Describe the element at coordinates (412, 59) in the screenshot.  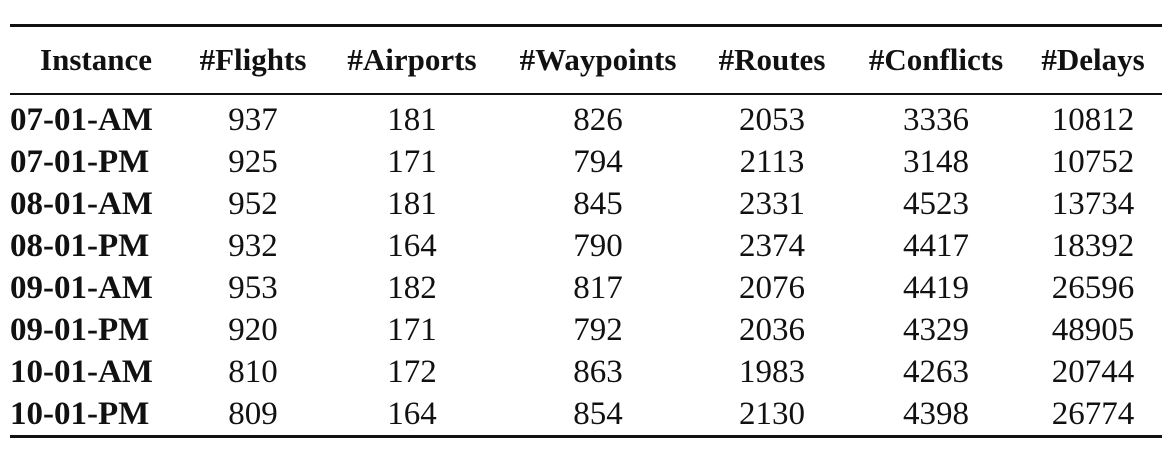
I see `header-airports: #Airports` at that location.